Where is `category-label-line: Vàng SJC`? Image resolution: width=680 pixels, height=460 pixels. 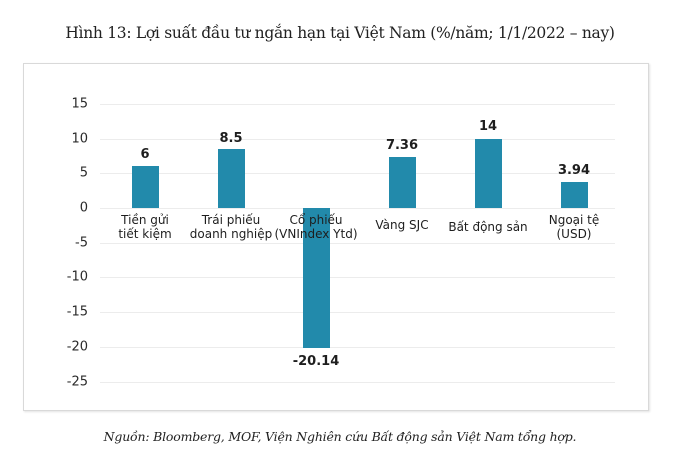
category-label-line: Vàng SJC is located at coordinates (402, 225).